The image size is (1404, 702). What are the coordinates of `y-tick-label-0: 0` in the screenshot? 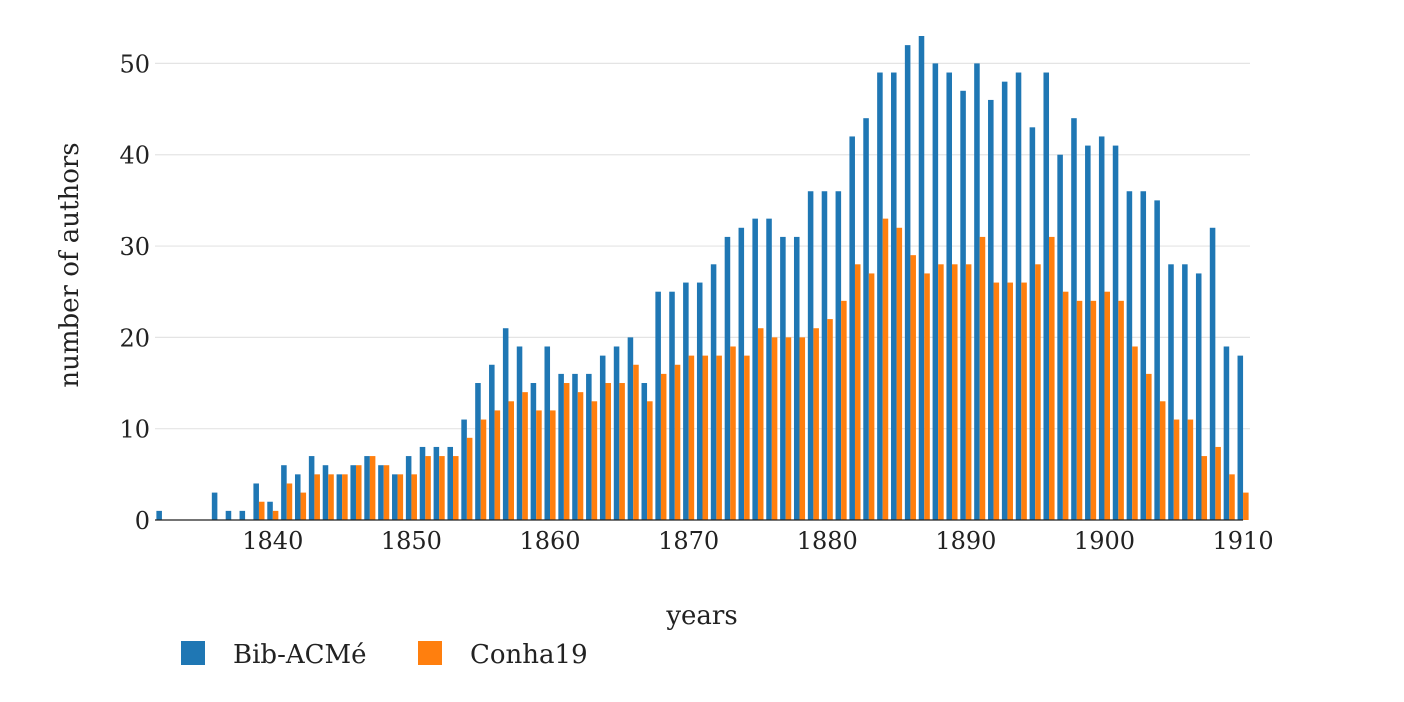 It's located at (142, 521).